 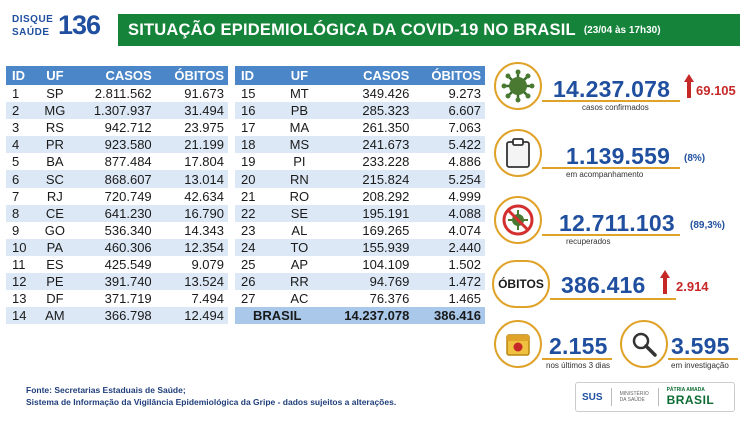 I want to click on cell-casos: 641.230, so click(x=114, y=213).